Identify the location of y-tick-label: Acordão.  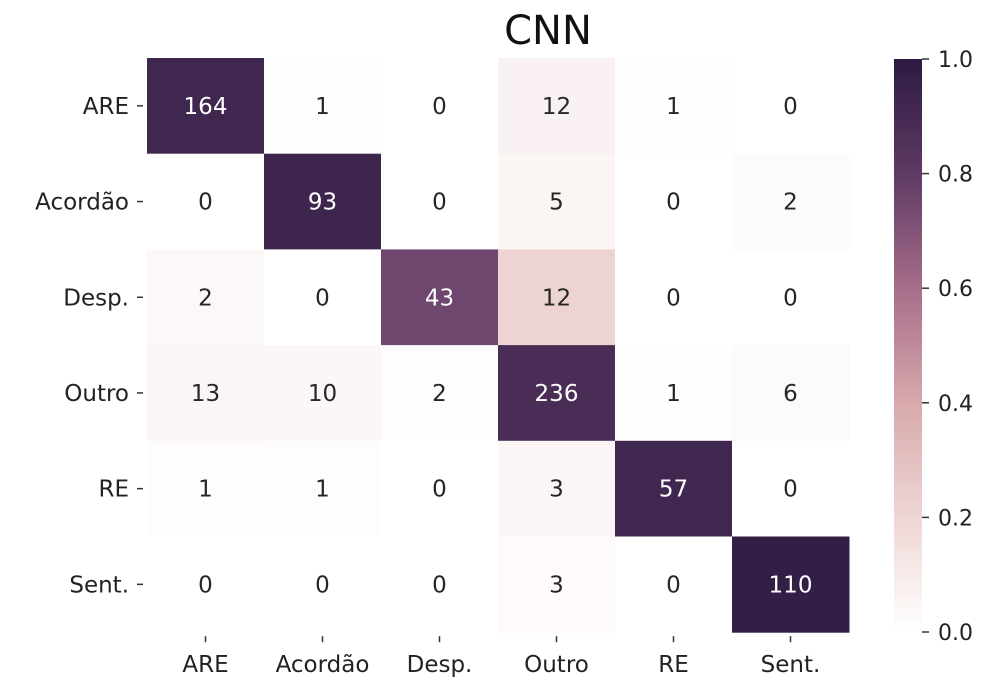
(82, 203).